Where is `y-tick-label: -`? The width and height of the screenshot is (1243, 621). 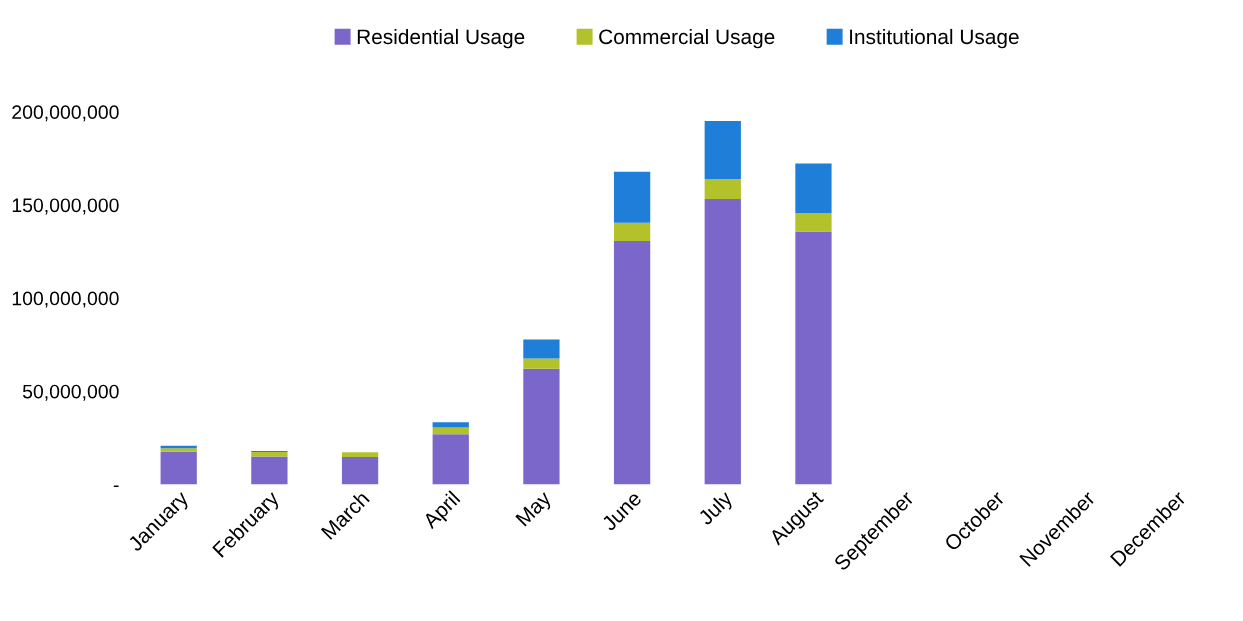
y-tick-label: - is located at coordinates (116, 486).